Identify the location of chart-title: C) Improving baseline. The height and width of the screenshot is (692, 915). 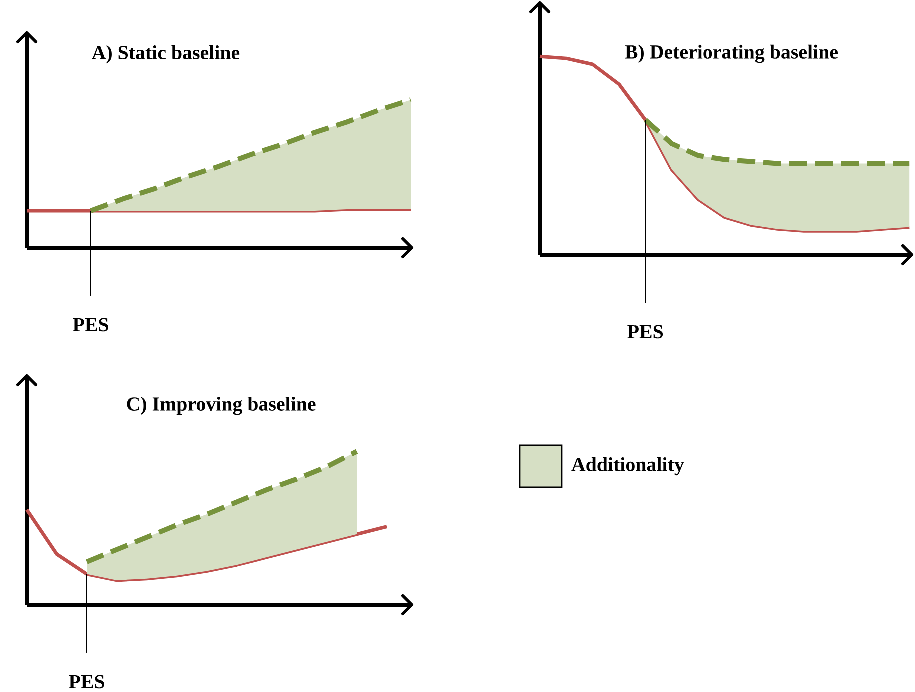
(221, 406).